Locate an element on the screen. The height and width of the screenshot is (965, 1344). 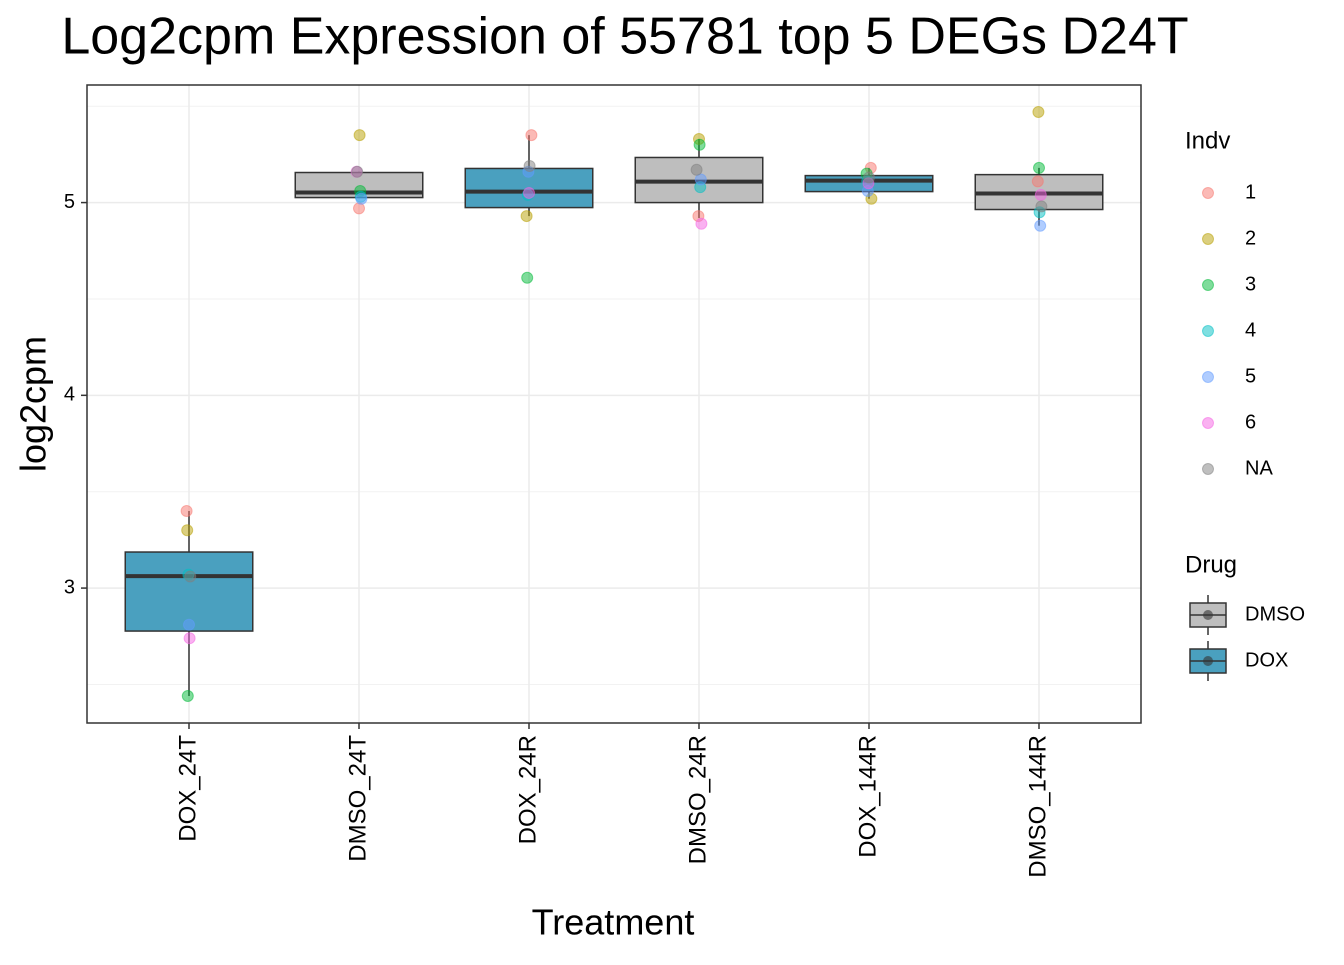
legend-label: DMSO is located at coordinates (1275, 614).